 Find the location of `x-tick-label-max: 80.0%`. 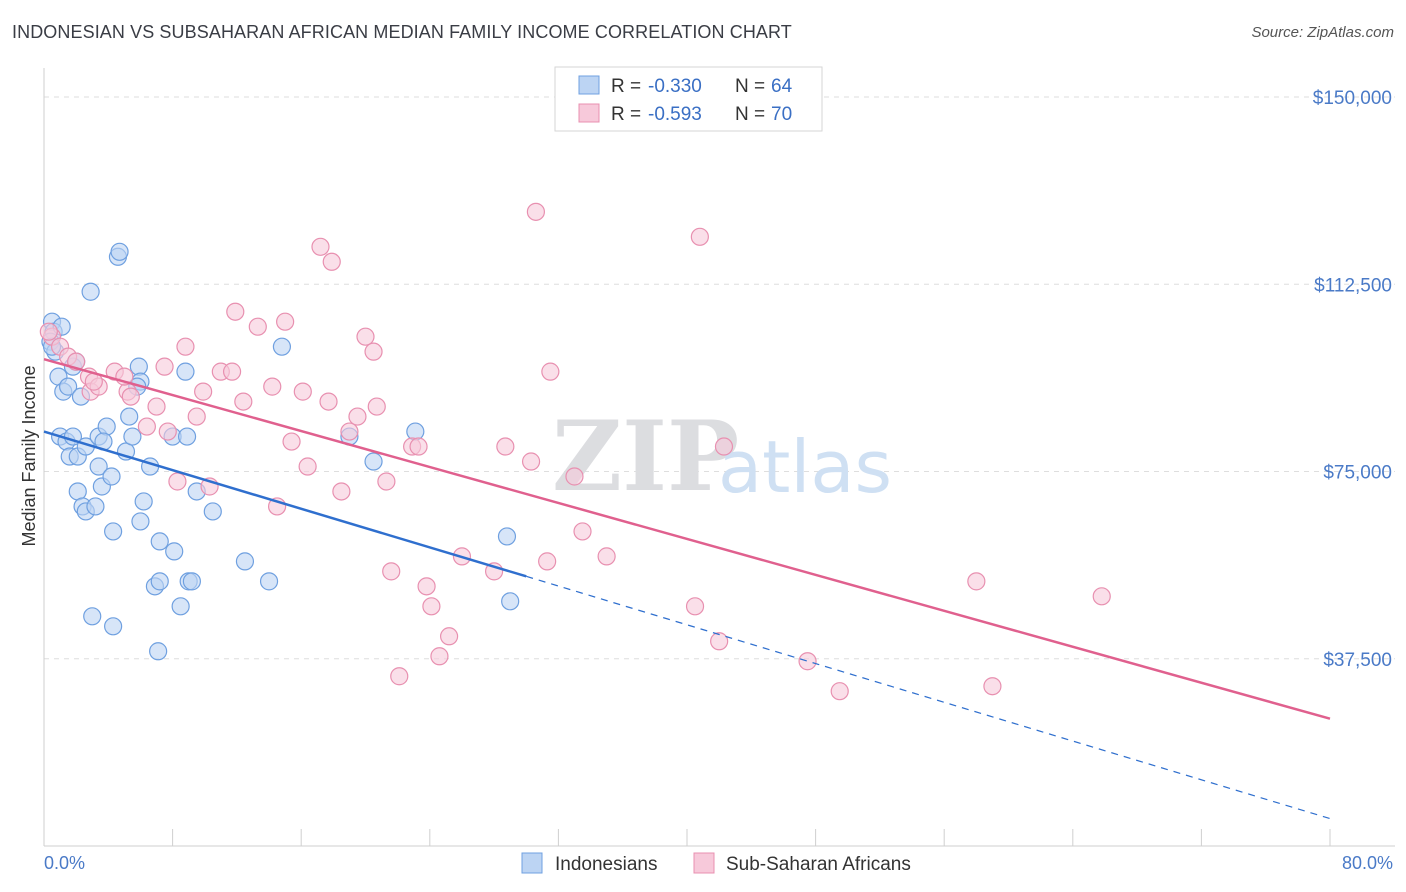

x-tick-label-max: 80.0% is located at coordinates (1367, 863).